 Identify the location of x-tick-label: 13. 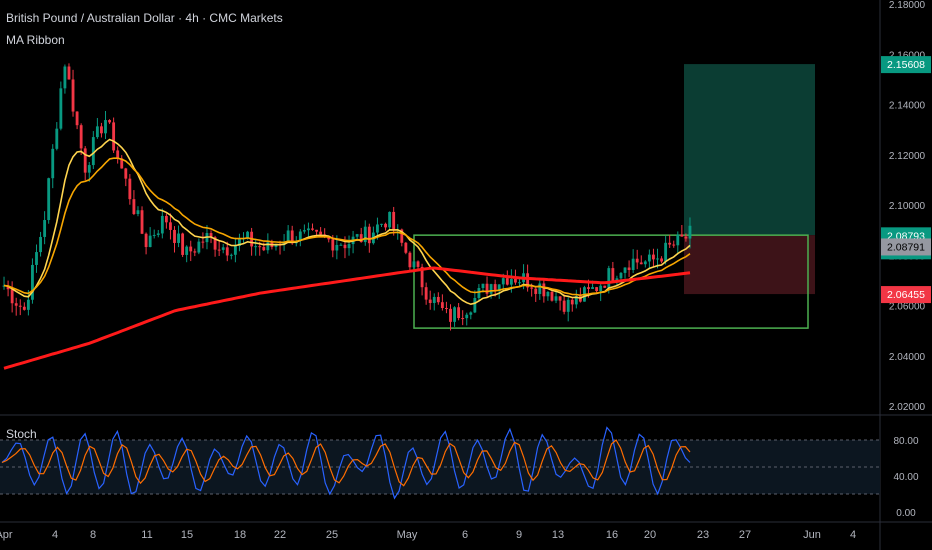
(558, 535).